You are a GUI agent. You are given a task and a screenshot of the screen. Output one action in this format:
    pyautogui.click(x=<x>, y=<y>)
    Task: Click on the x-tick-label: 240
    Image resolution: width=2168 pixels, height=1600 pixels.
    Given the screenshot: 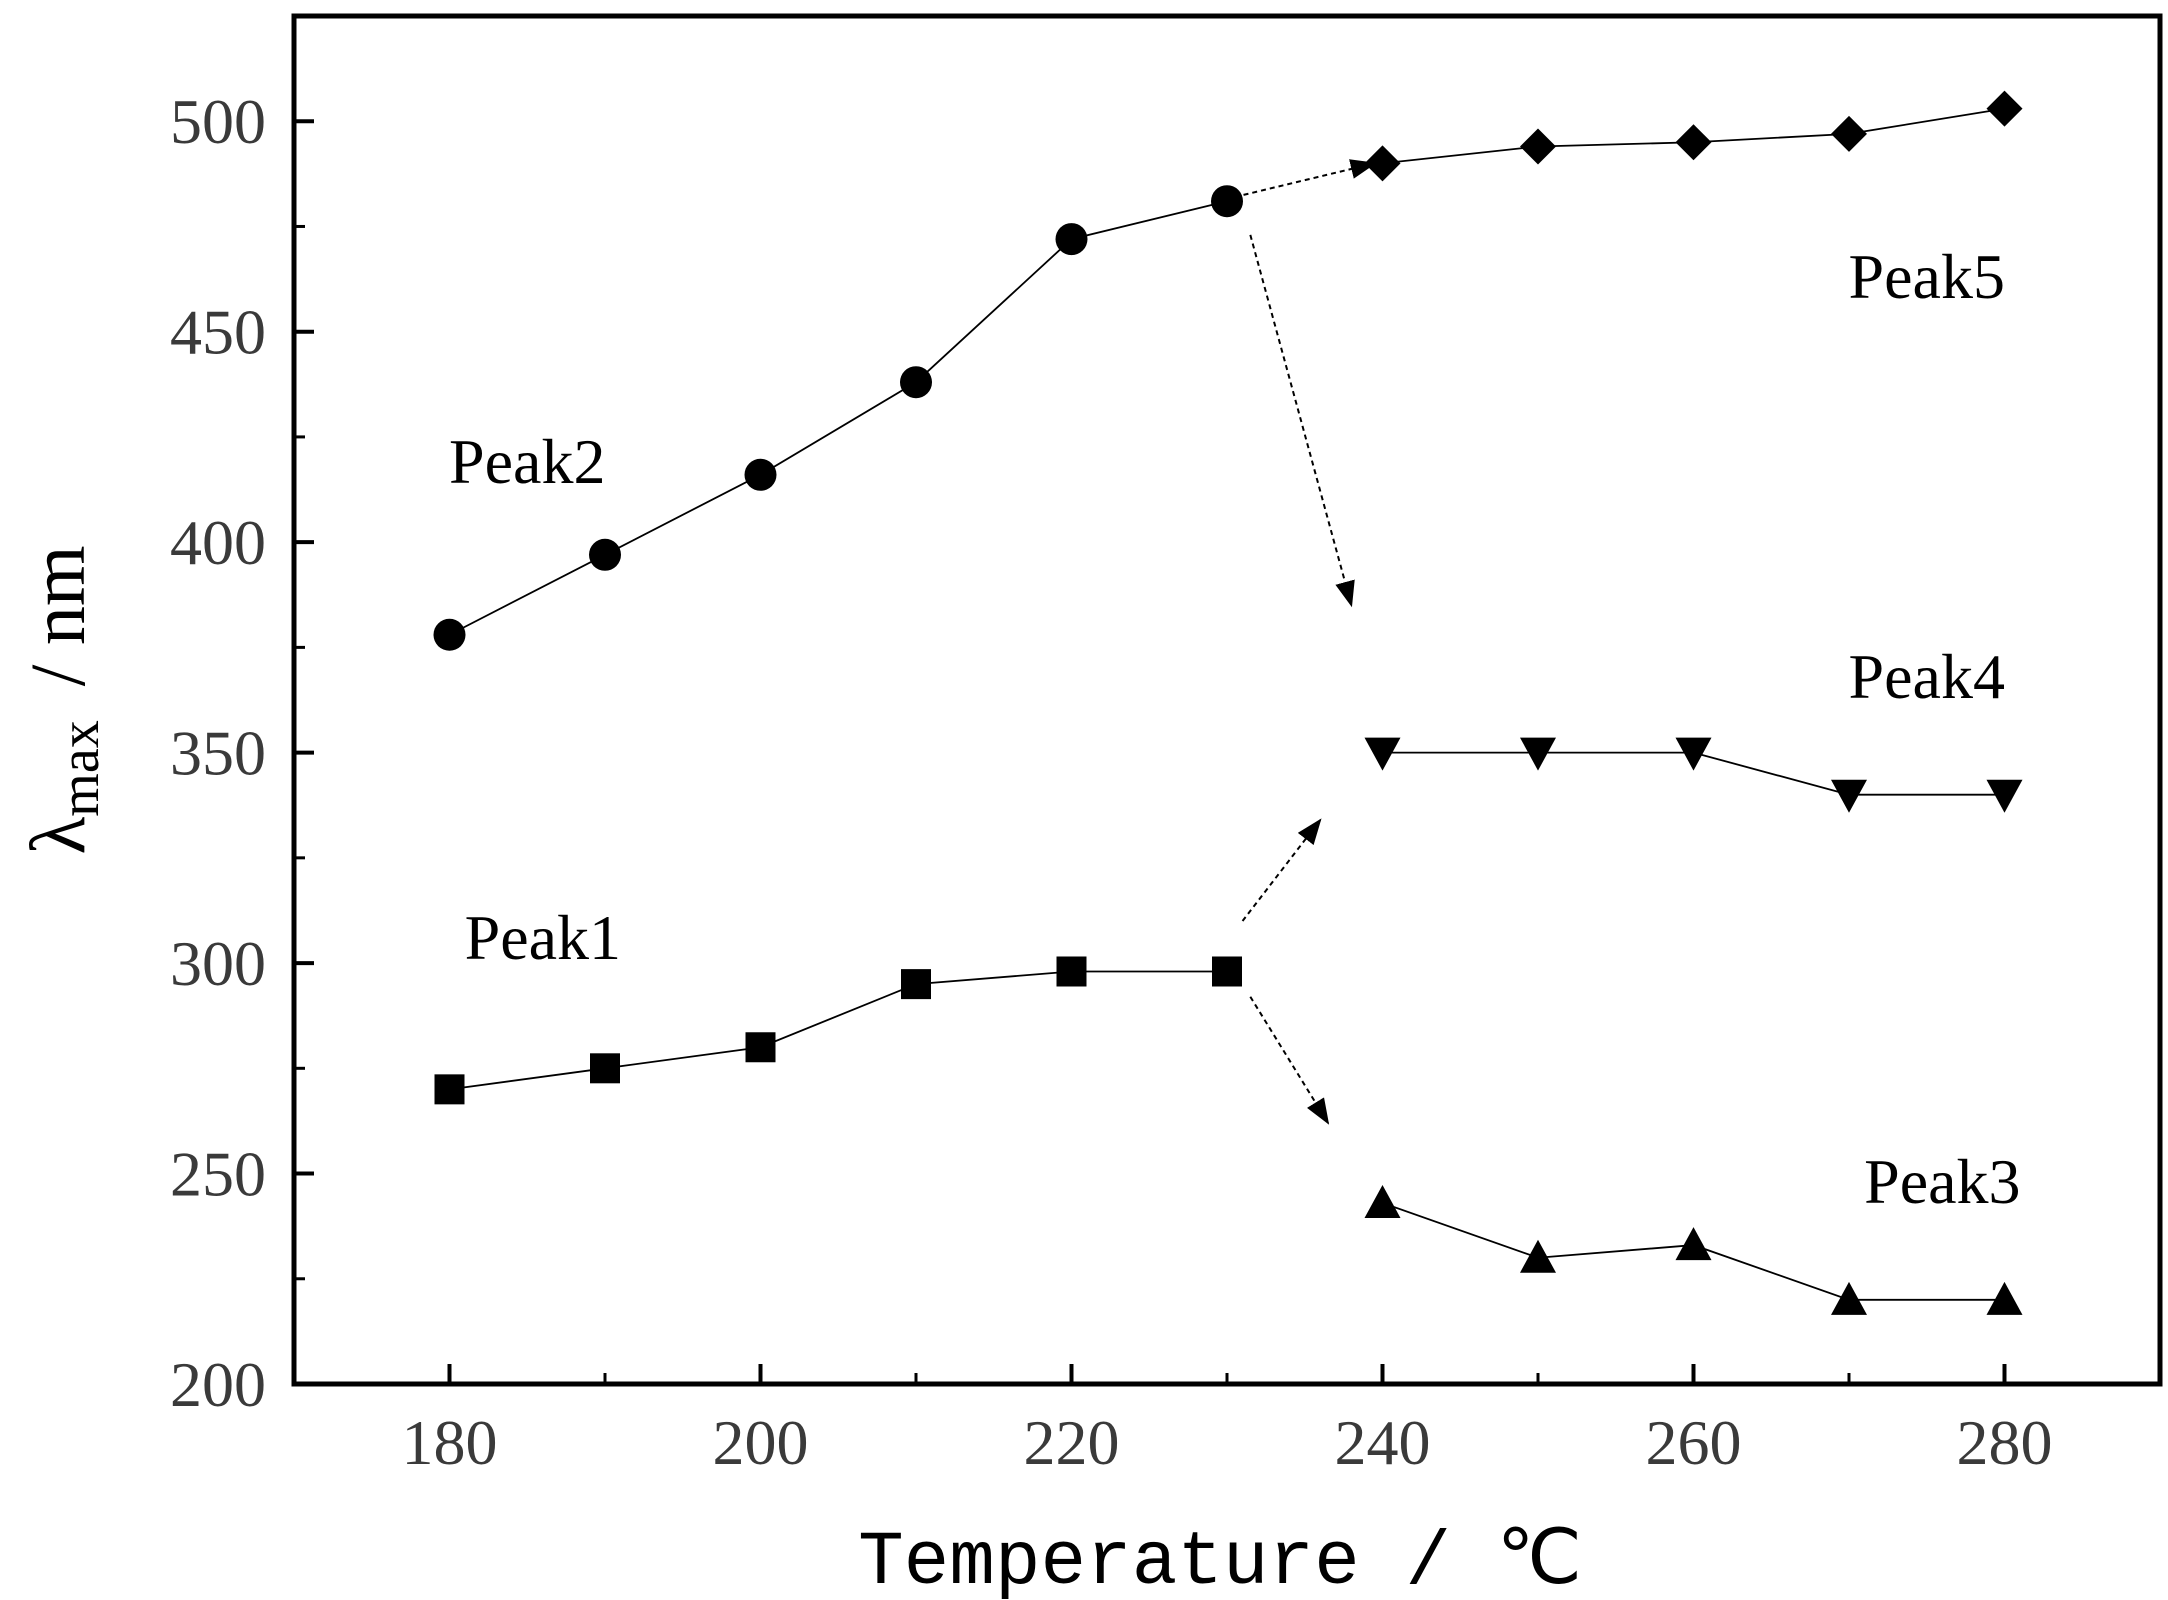 What is the action you would take?
    pyautogui.click(x=1383, y=1442)
    